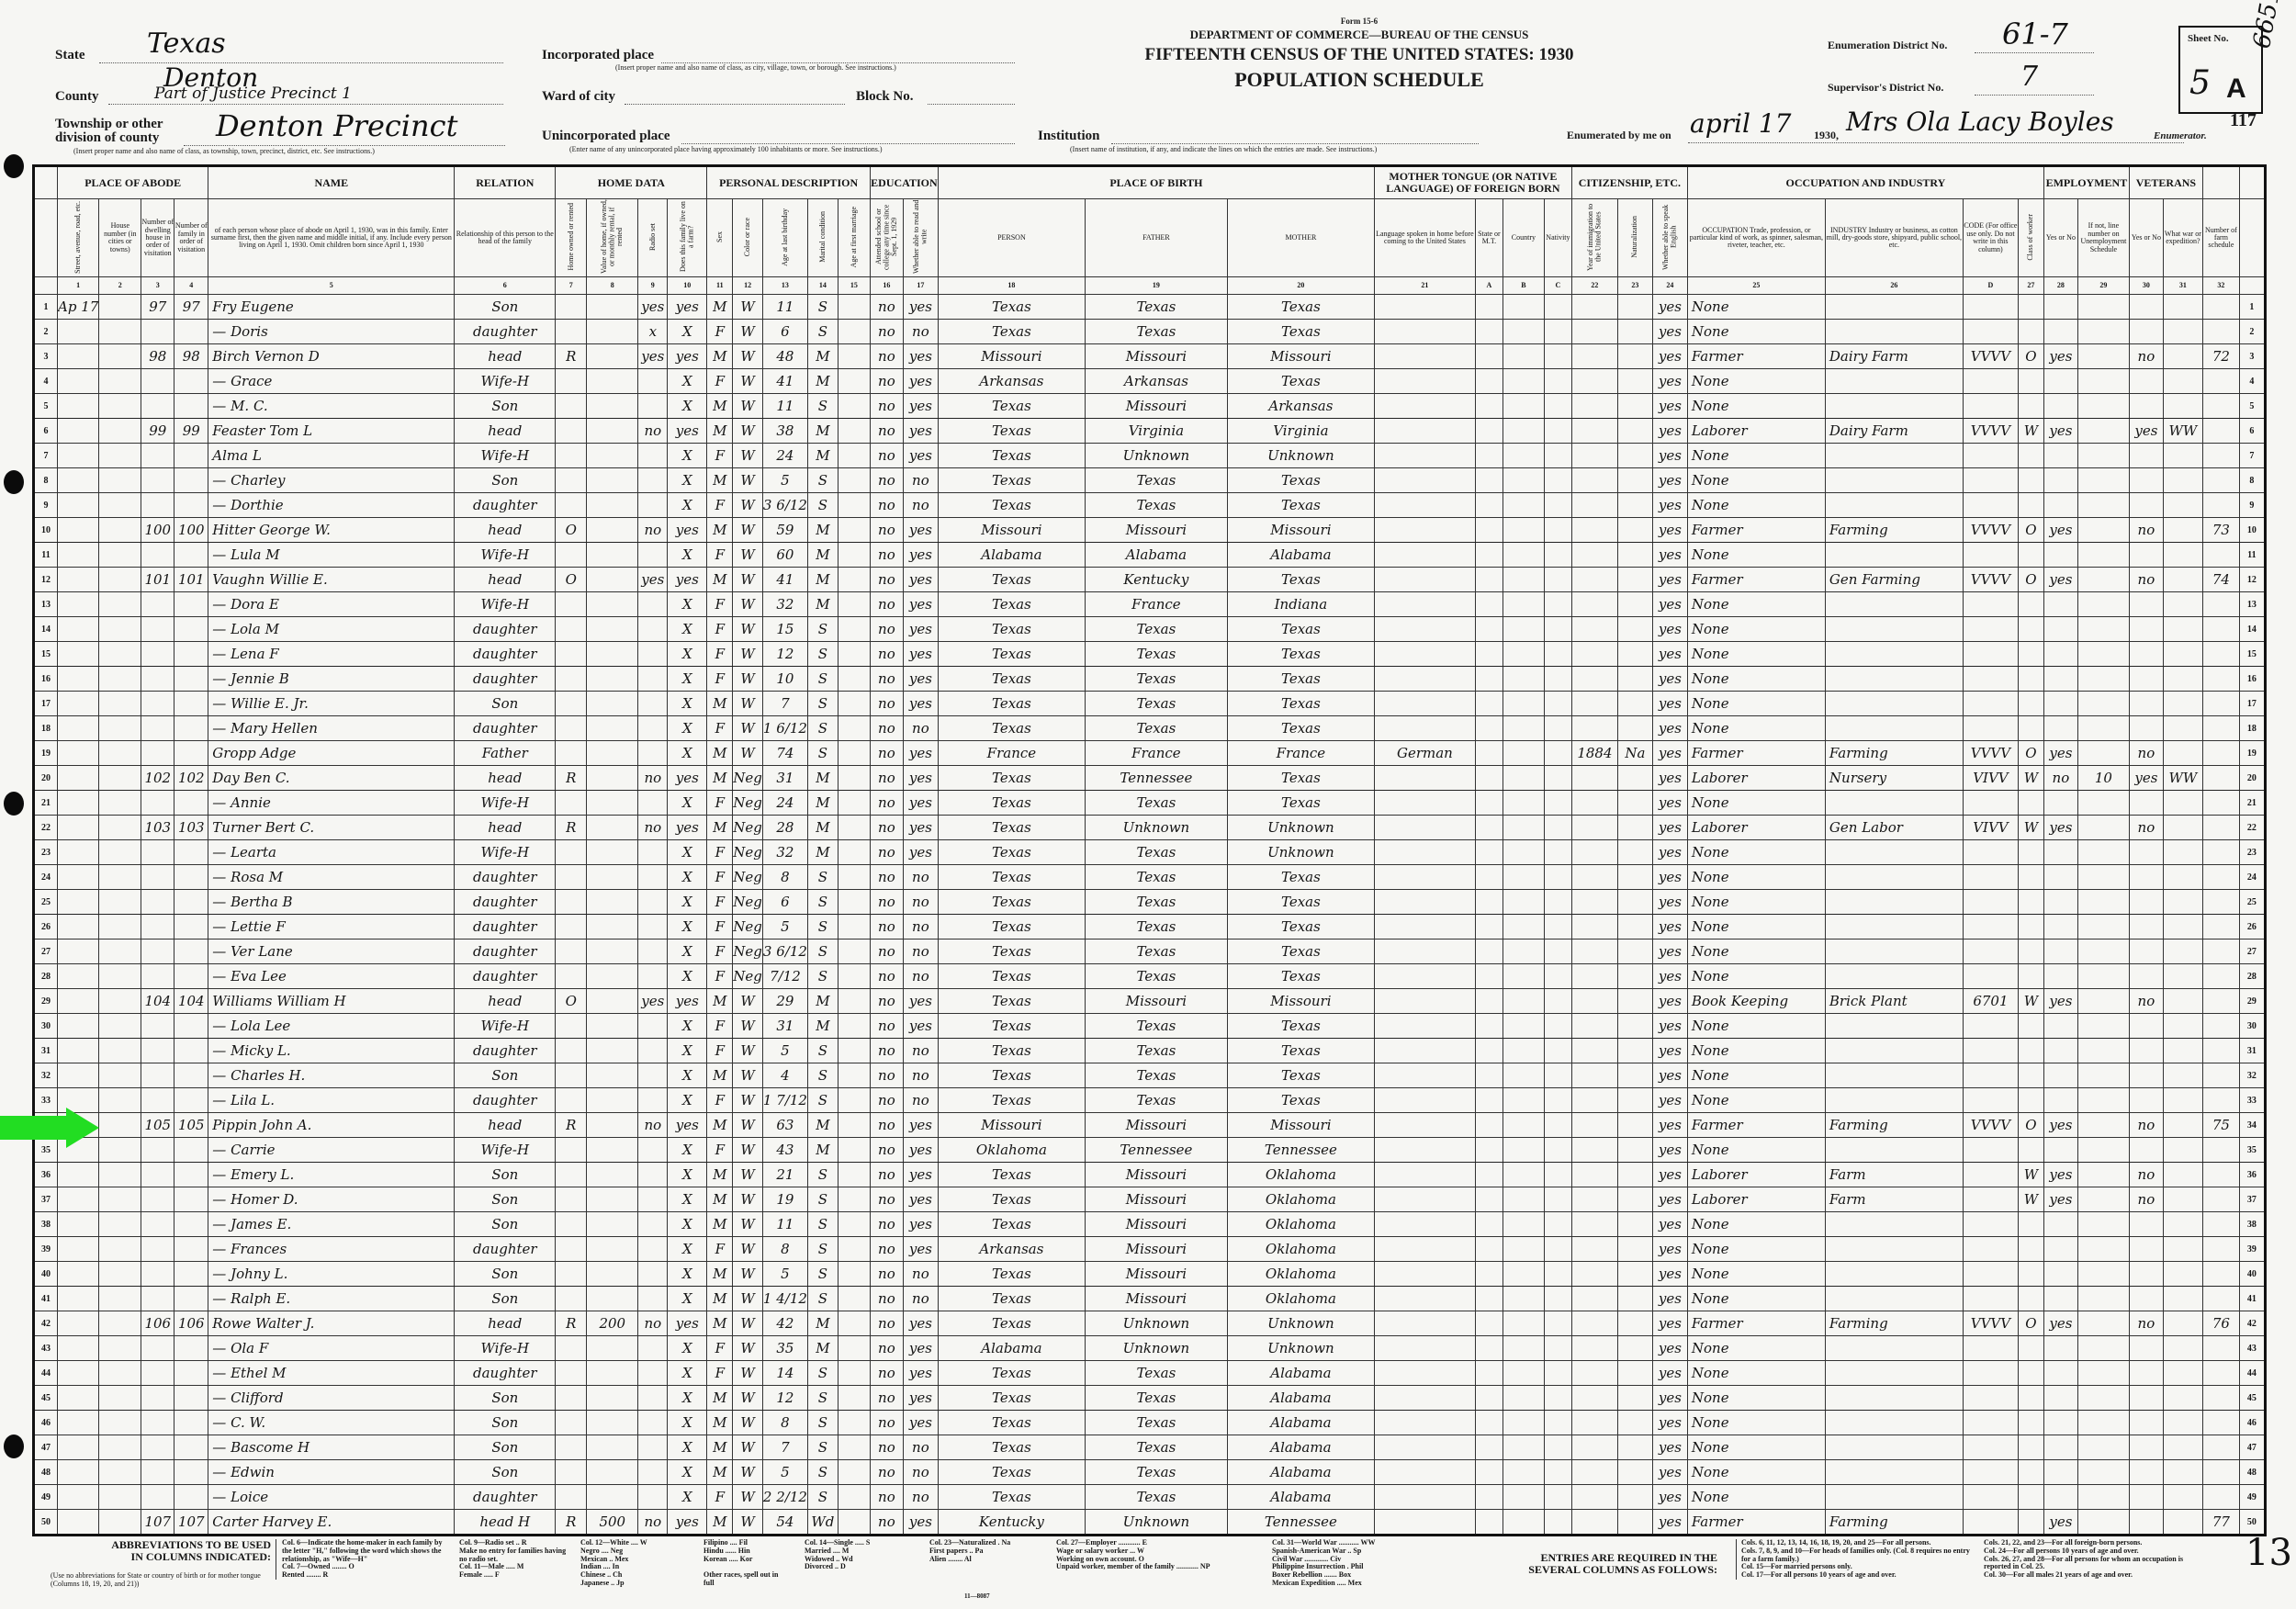 The width and height of the screenshot is (2296, 1609). Describe the element at coordinates (2252, 1125) in the screenshot. I see `line-number-right: 34` at that location.